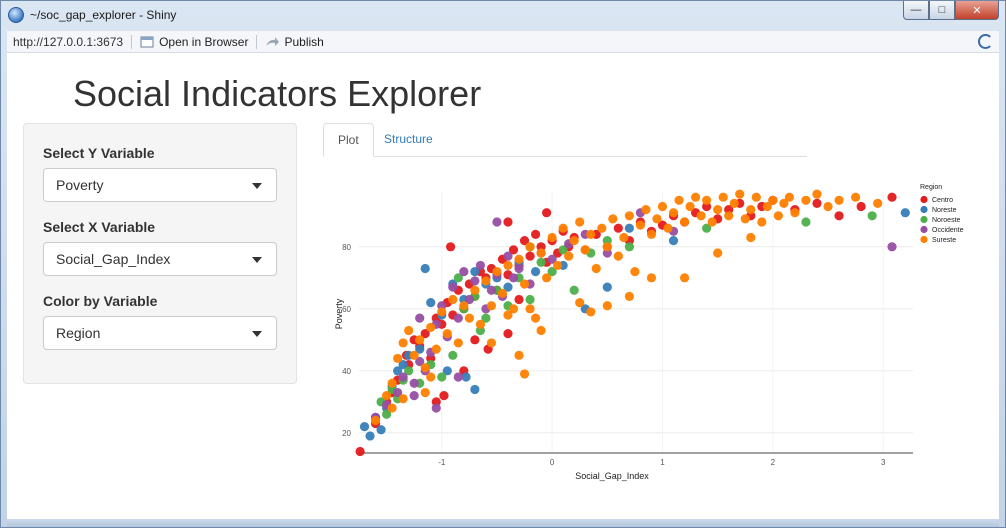 The height and width of the screenshot is (528, 1006). What do you see at coordinates (348, 140) in the screenshot?
I see `tab-plot: Plot` at bounding box center [348, 140].